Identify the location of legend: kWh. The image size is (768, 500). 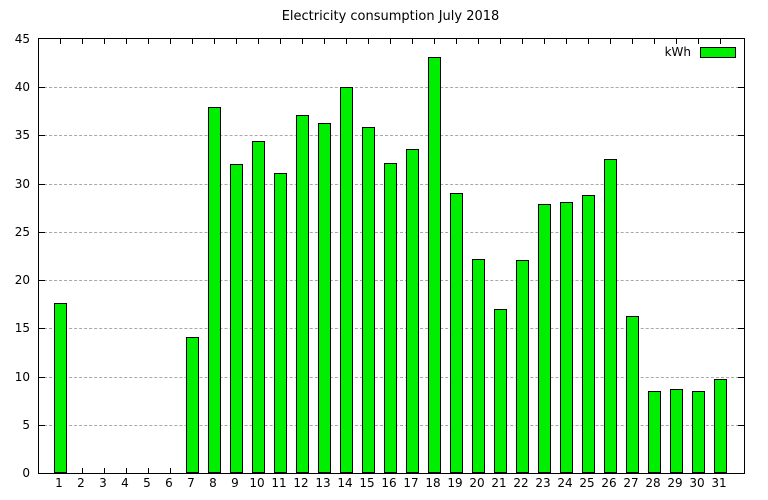
(700, 52).